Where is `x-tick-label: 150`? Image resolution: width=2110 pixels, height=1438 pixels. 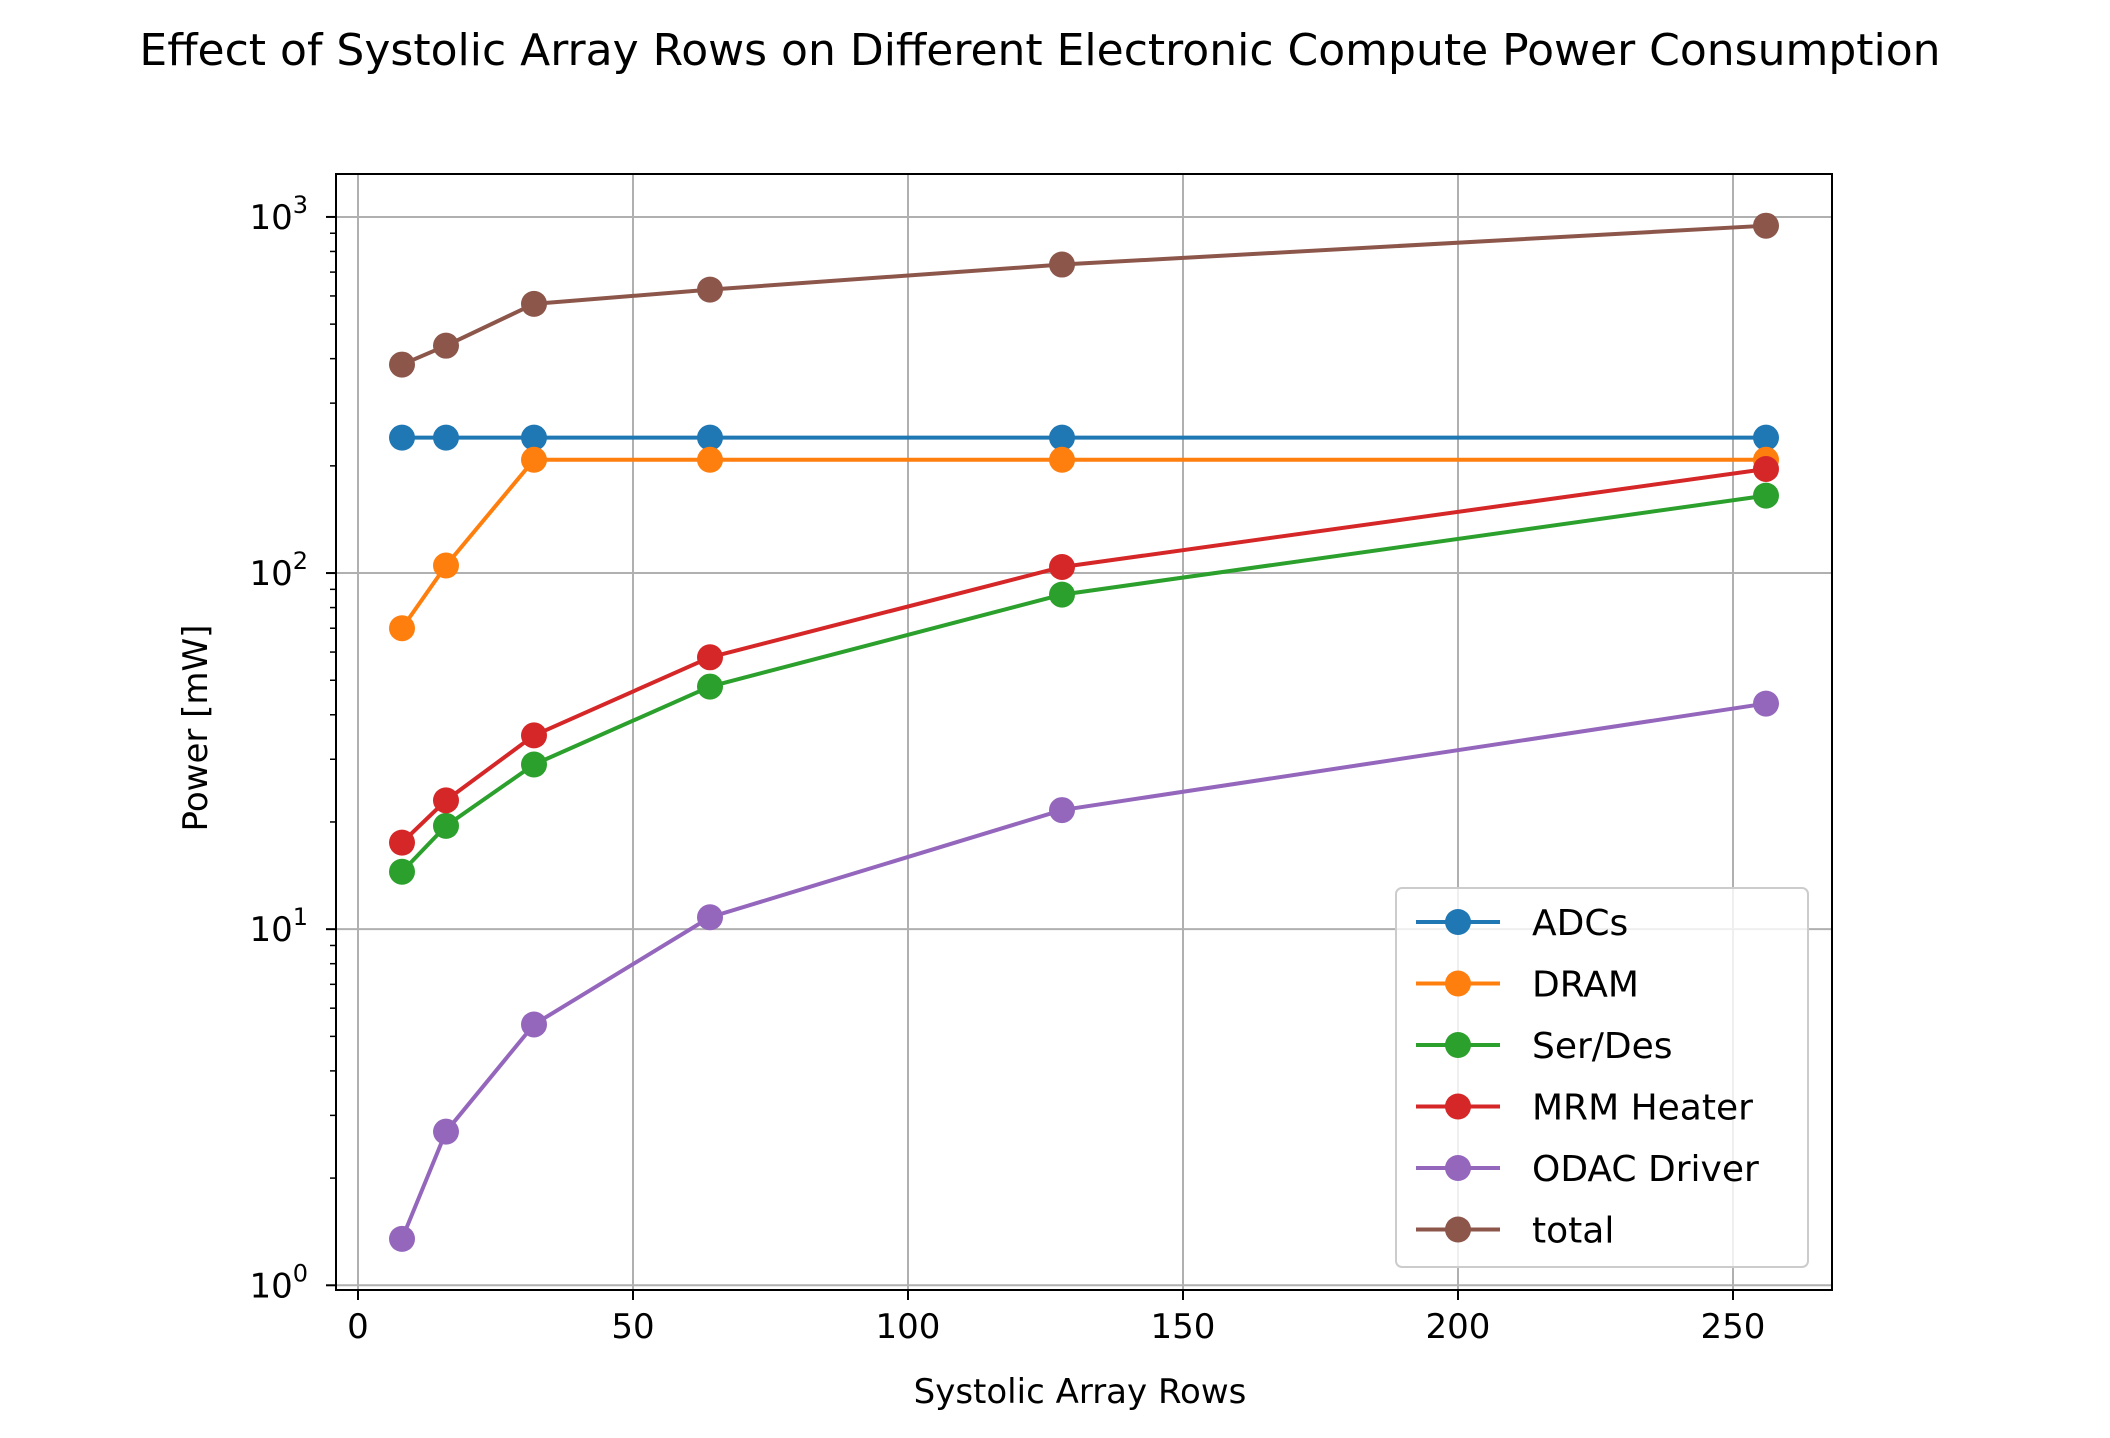
x-tick-label: 150 is located at coordinates (1183, 1327).